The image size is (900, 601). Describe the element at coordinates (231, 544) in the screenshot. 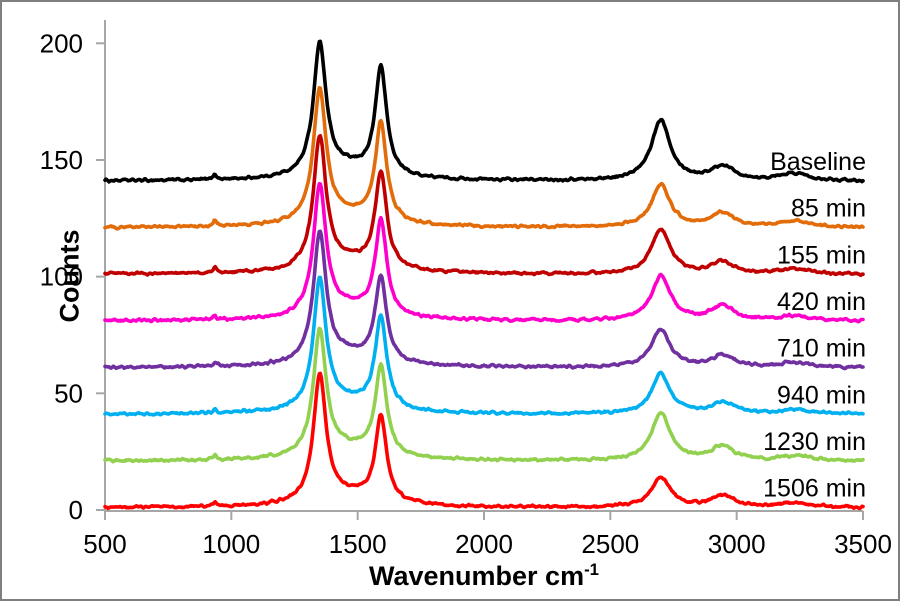

I see `x-tick-label: 1000` at that location.